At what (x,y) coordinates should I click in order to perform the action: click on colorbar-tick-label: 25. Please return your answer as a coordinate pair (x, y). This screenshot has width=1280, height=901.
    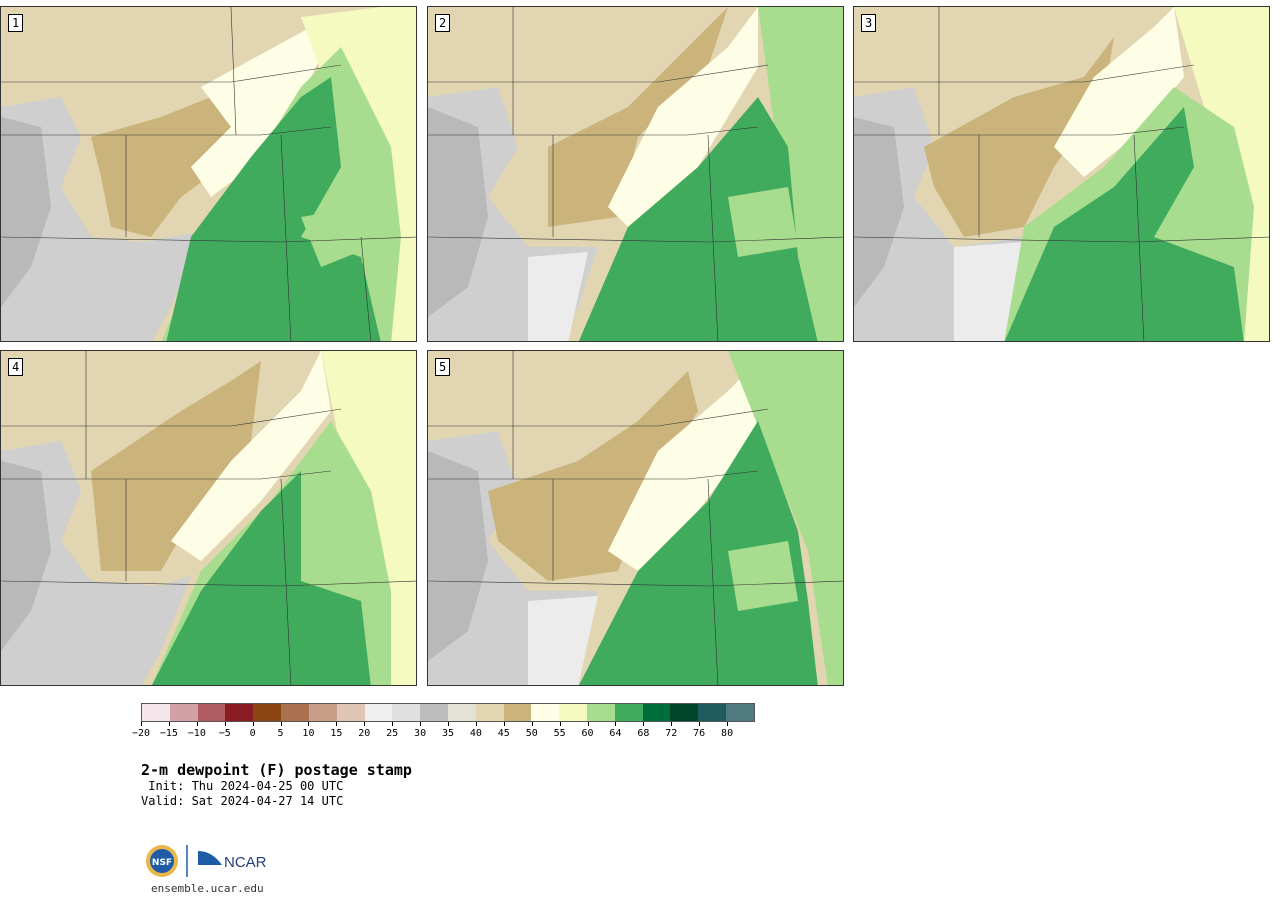
    Looking at the image, I should click on (392, 733).